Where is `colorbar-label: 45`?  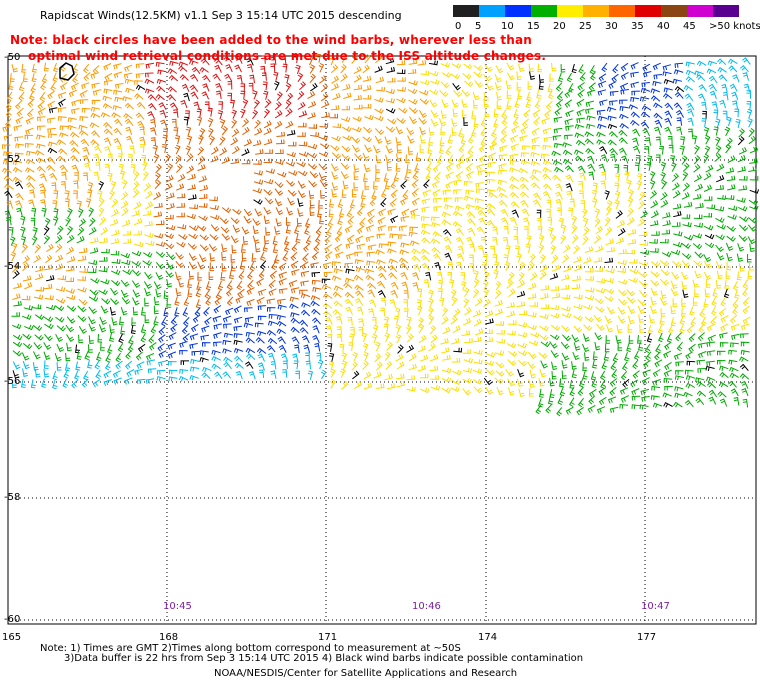 colorbar-label: 45 is located at coordinates (689, 26).